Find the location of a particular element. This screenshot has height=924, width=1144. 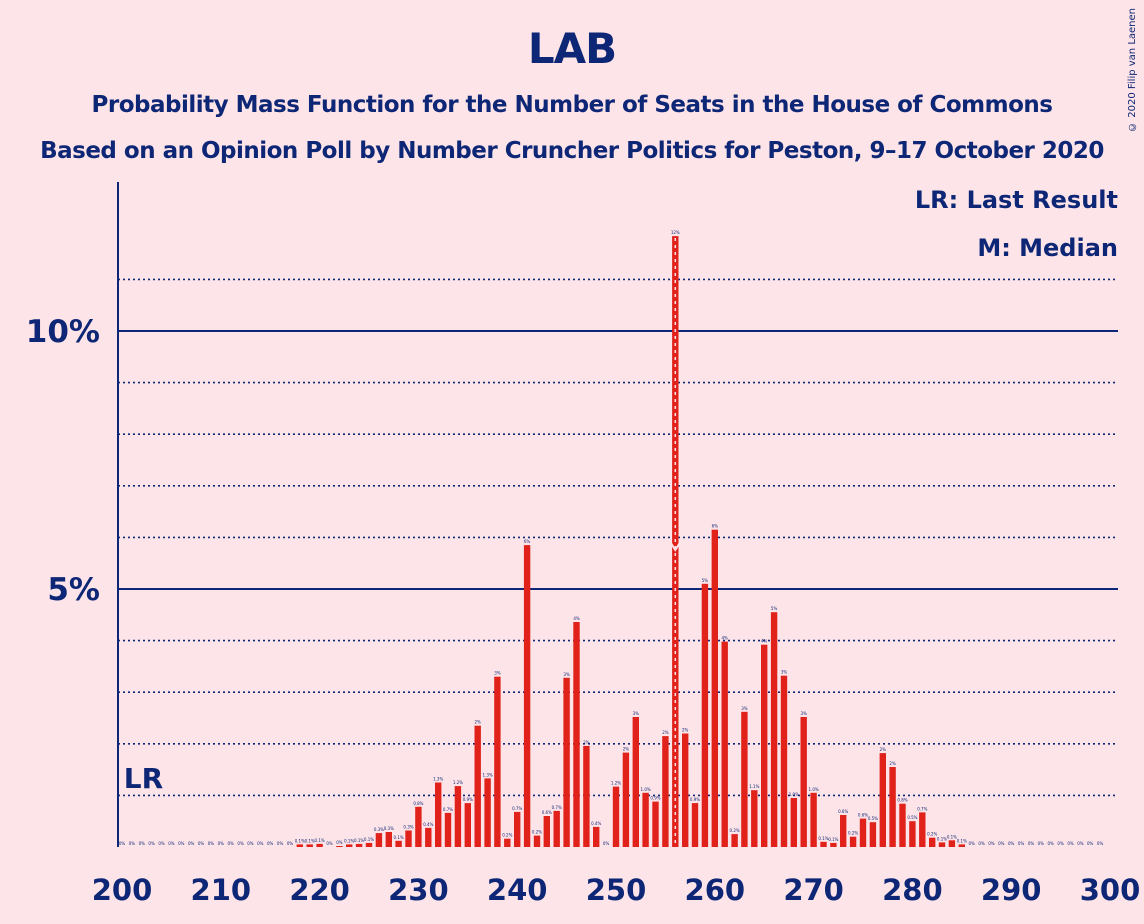

x-tick-labels: 200 210 220 230 240 250 260 270 280 290 300 is located at coordinates (616, 890).